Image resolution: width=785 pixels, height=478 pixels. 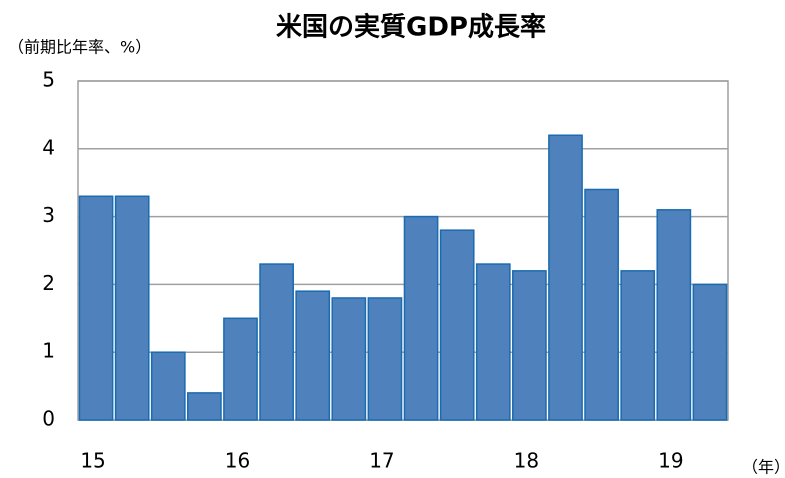 What do you see at coordinates (48, 351) in the screenshot?
I see `y-tick-label: 1` at bounding box center [48, 351].